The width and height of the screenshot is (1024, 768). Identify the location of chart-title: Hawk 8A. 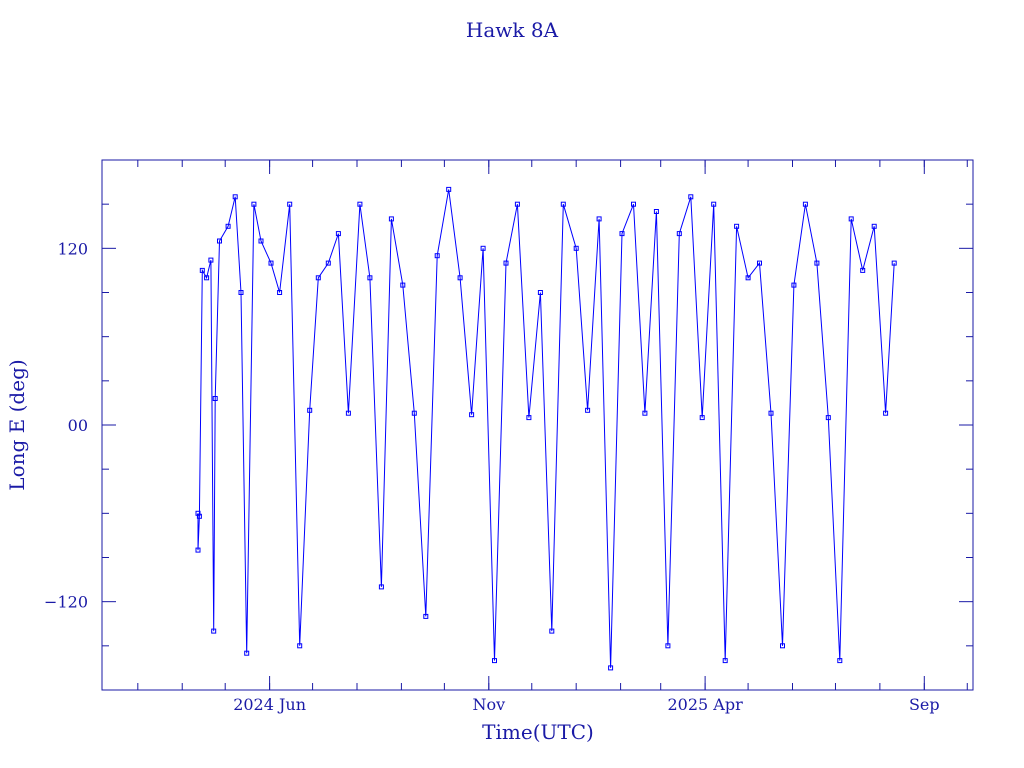
(512, 30).